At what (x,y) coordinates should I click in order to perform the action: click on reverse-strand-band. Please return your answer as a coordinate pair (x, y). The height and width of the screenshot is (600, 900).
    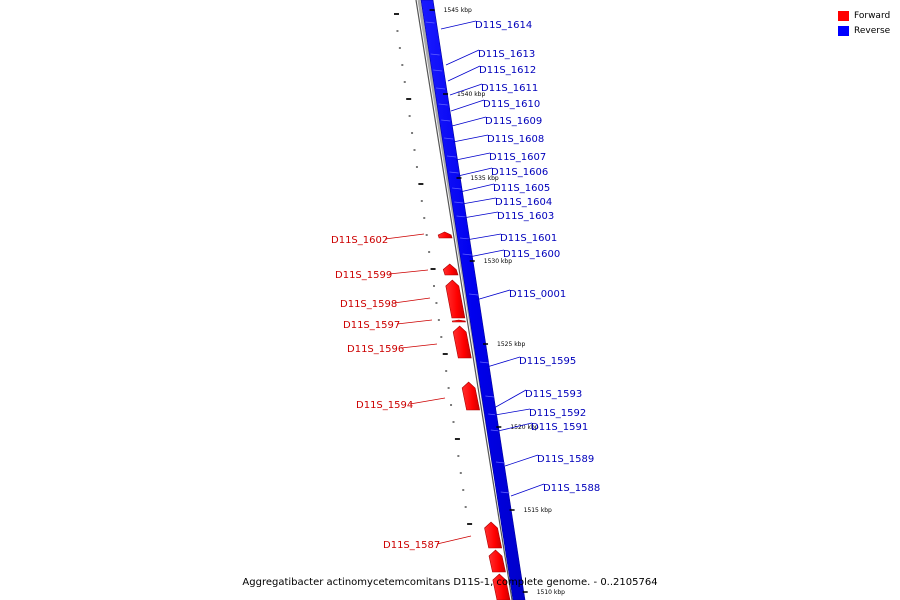
    Looking at the image, I should click on (473, 300).